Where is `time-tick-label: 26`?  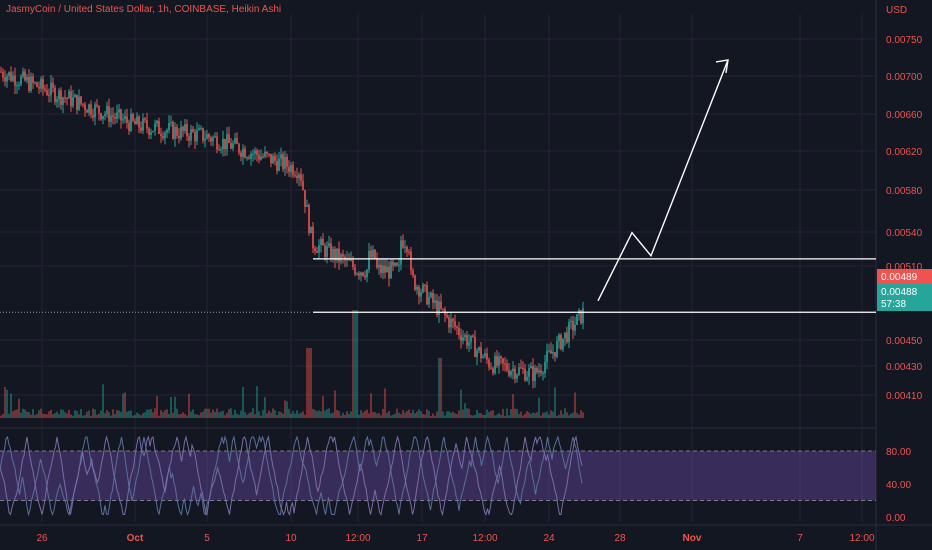
time-tick-label: 26 is located at coordinates (42, 538).